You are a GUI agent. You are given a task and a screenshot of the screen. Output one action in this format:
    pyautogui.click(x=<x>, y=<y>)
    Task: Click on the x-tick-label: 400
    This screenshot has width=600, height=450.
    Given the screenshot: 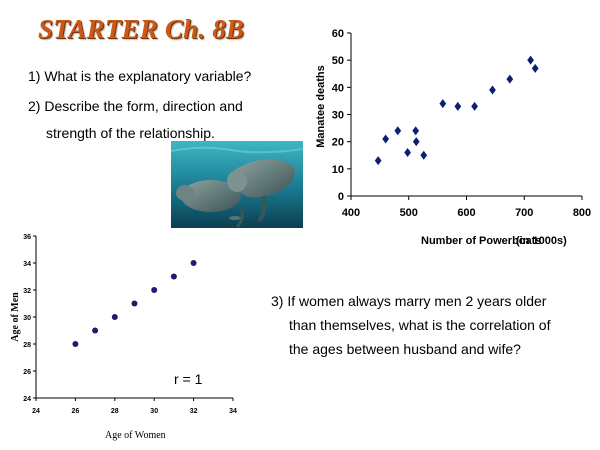 What is the action you would take?
    pyautogui.click(x=351, y=213)
    